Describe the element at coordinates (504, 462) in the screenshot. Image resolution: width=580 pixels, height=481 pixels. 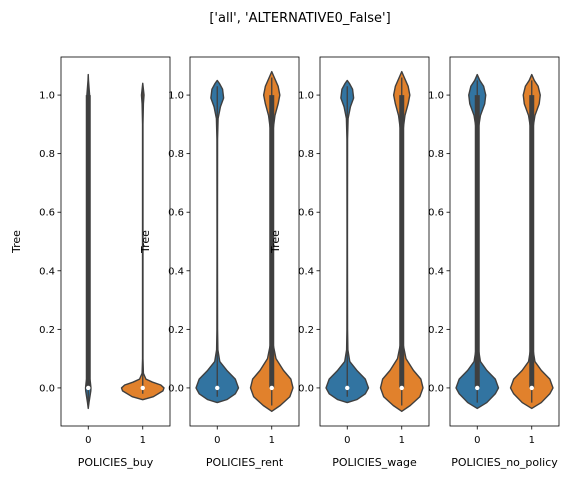
I see `x-axis-label: POLICIES_no_policy` at that location.